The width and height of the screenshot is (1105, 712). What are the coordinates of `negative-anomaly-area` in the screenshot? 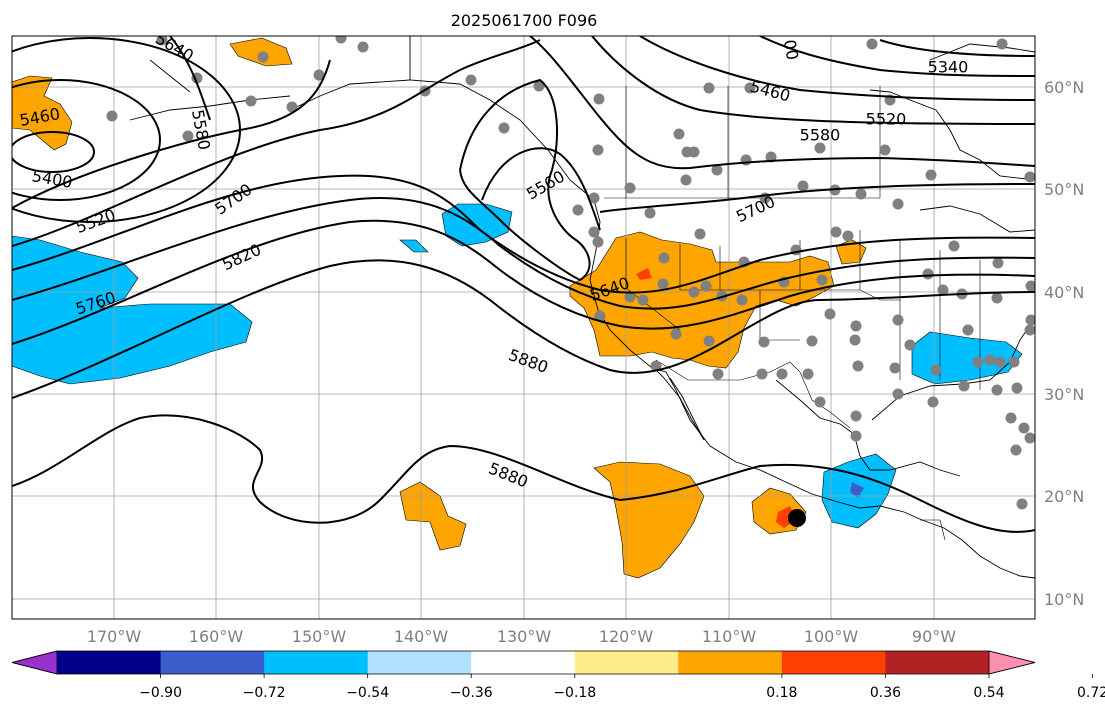 It's located at (477, 225).